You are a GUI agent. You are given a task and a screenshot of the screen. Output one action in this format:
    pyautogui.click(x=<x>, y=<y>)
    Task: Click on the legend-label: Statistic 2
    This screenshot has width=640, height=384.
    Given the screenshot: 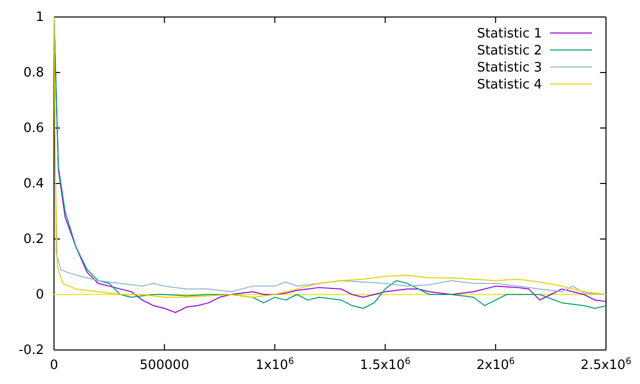 What is the action you would take?
    pyautogui.click(x=509, y=51)
    